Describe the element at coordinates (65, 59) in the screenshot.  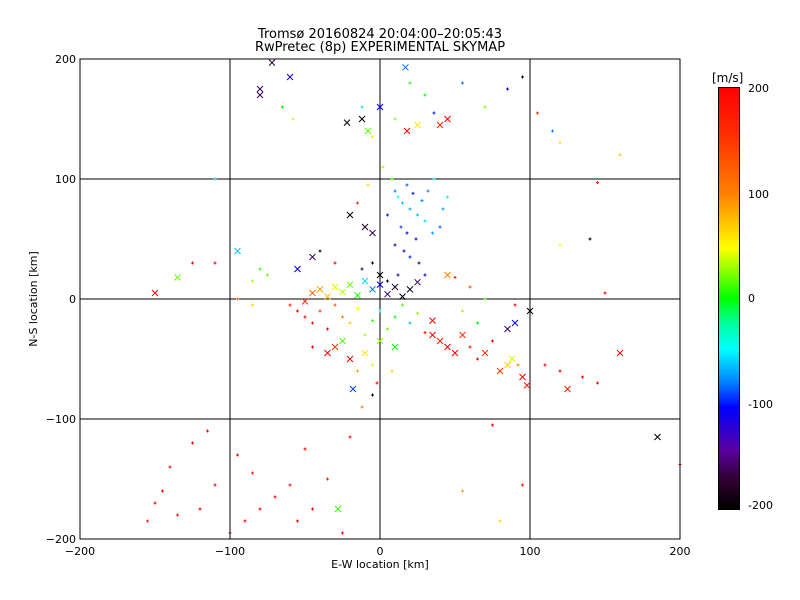
I see `y-tick-label: 200` at that location.